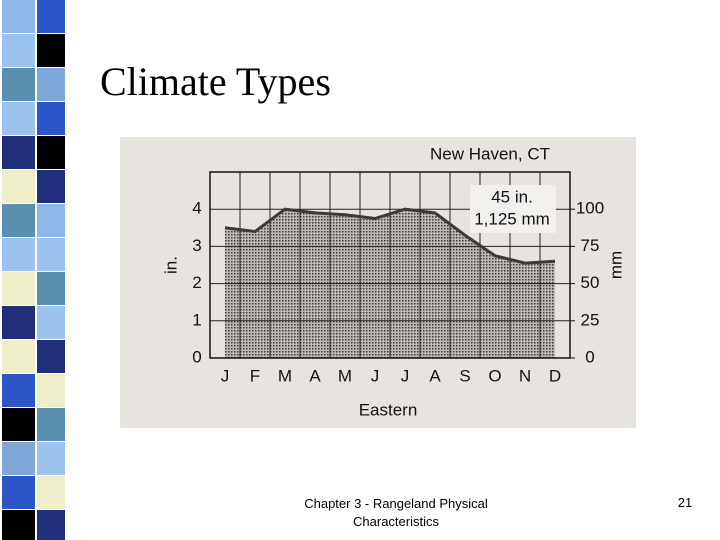 The width and height of the screenshot is (720, 540). What do you see at coordinates (255, 375) in the screenshot?
I see `x-tick-label: F` at bounding box center [255, 375].